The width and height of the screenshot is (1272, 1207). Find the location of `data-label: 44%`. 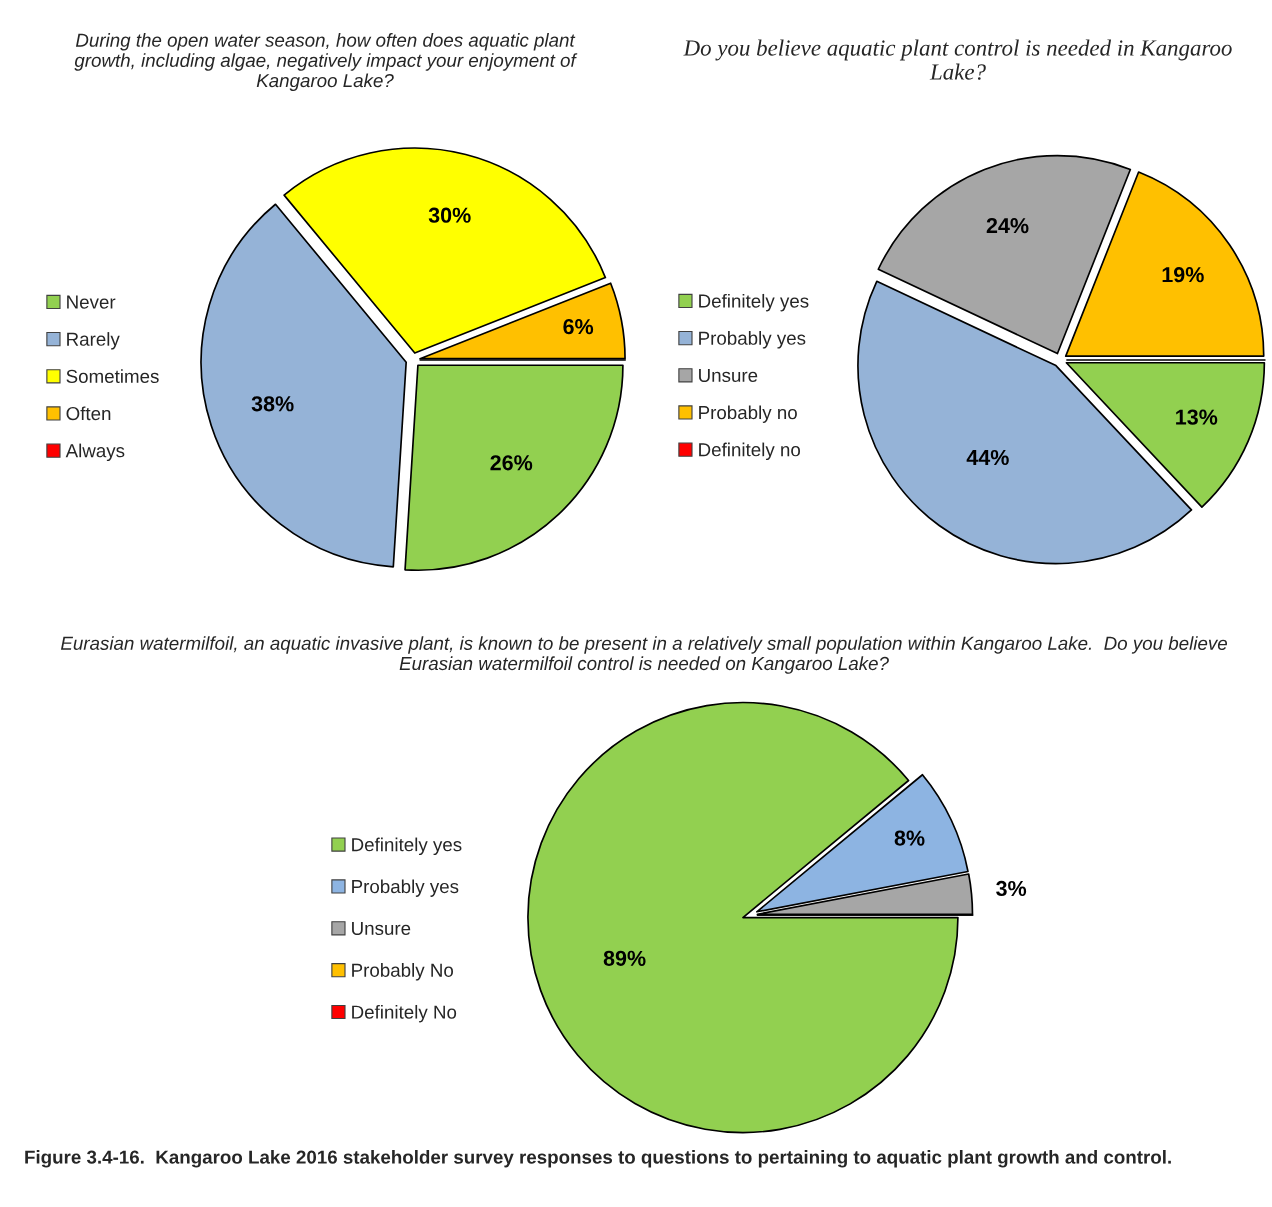

data-label: 44% is located at coordinates (987, 457).